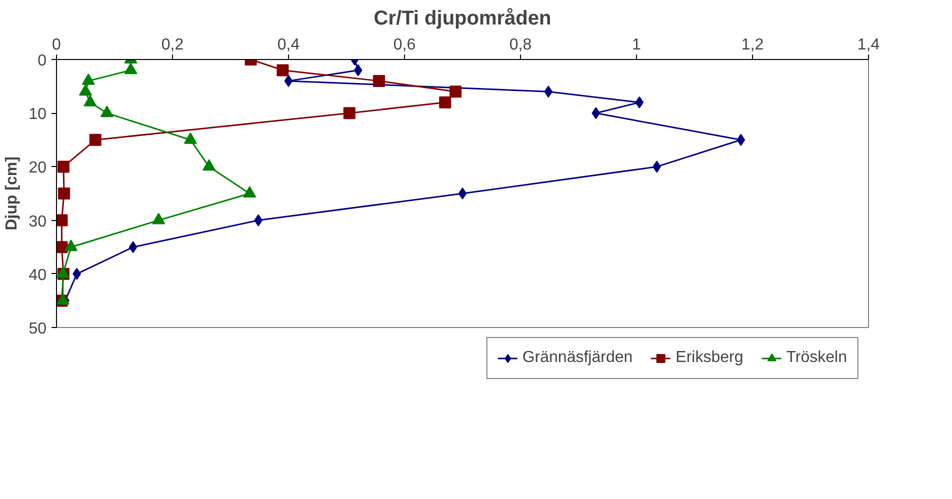  What do you see at coordinates (57, 45) in the screenshot?
I see `x-tick-label: 0` at bounding box center [57, 45].